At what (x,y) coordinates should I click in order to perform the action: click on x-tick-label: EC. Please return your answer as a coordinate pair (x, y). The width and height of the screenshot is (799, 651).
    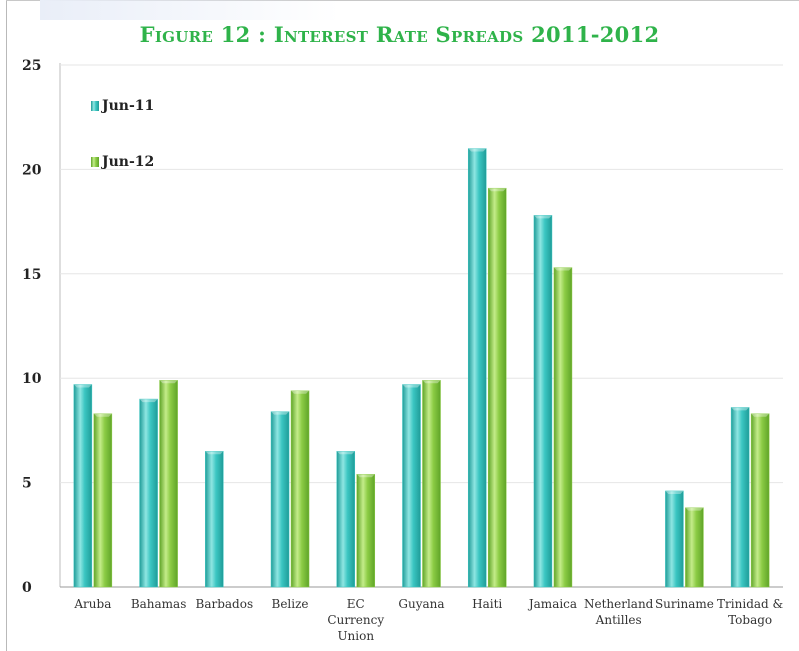
    Looking at the image, I should click on (356, 604).